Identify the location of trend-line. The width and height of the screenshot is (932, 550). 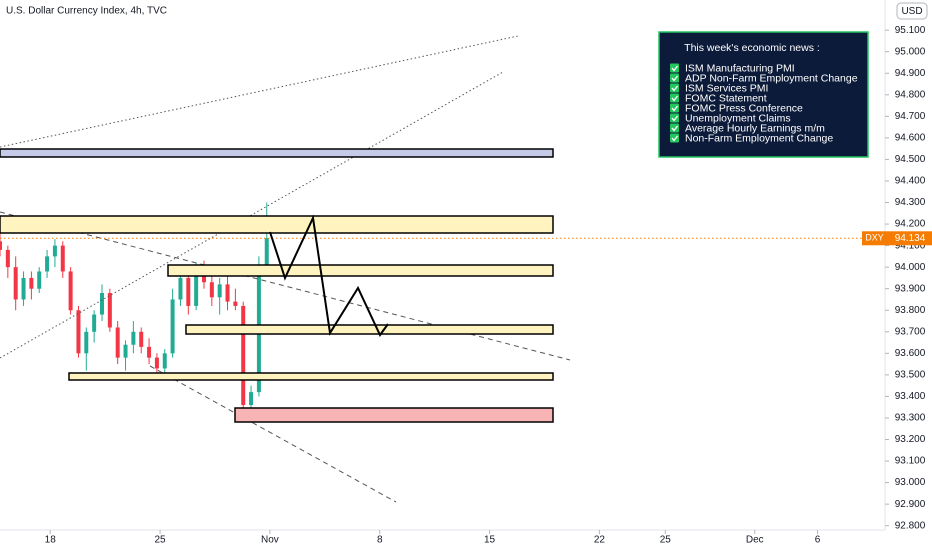
(259, 91).